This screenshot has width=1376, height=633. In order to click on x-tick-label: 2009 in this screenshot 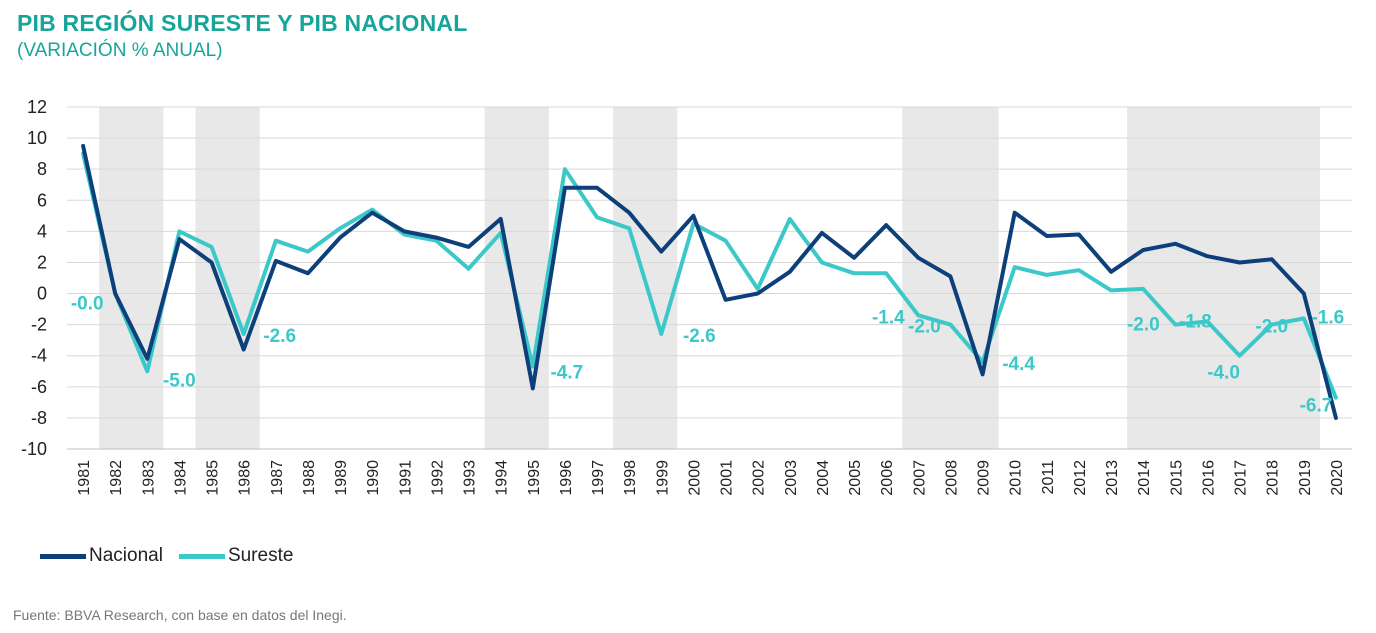, I will do `click(984, 478)`.